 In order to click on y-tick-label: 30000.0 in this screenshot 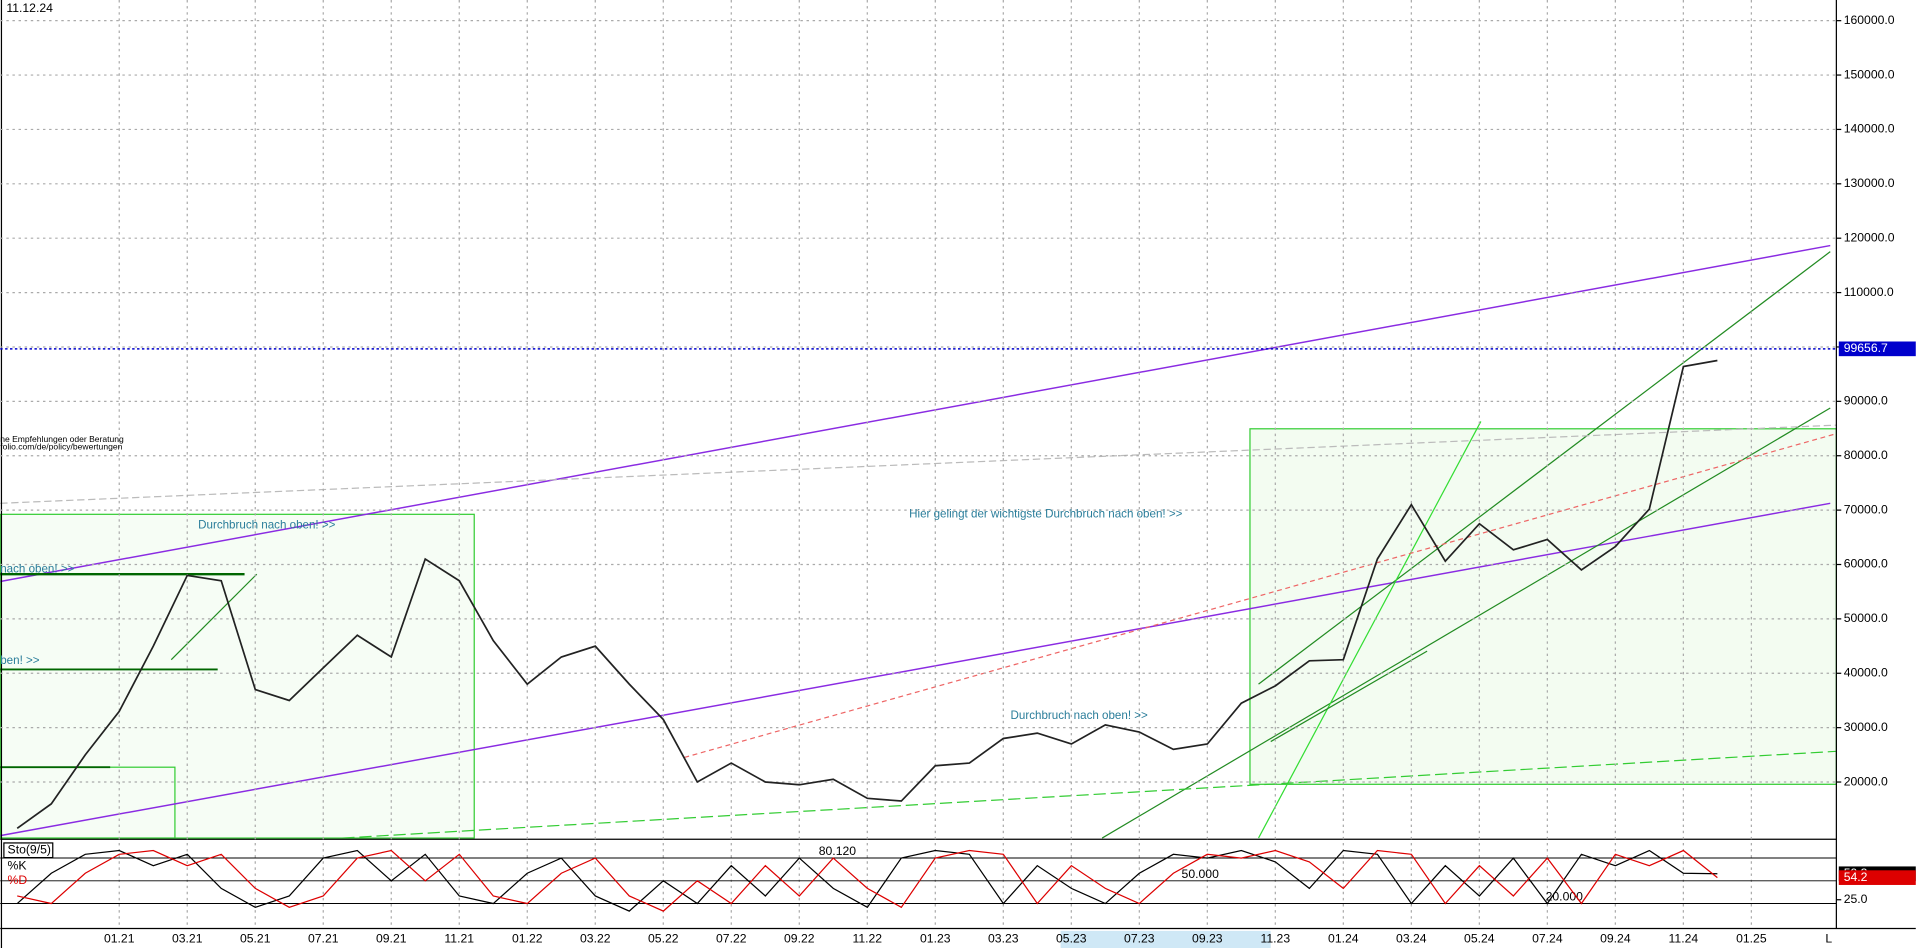, I will do `click(1866, 727)`.